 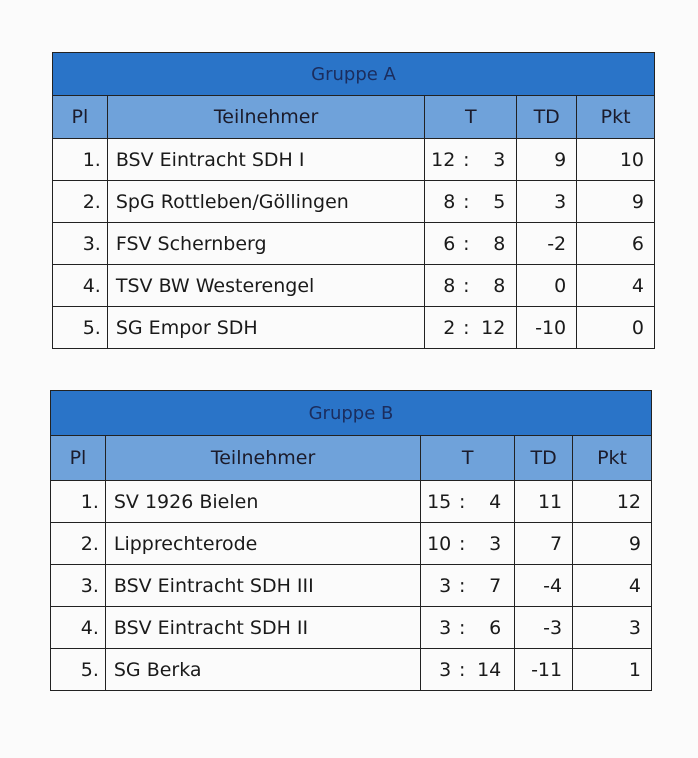 What do you see at coordinates (499, 201) in the screenshot?
I see `goals-against: 5` at bounding box center [499, 201].